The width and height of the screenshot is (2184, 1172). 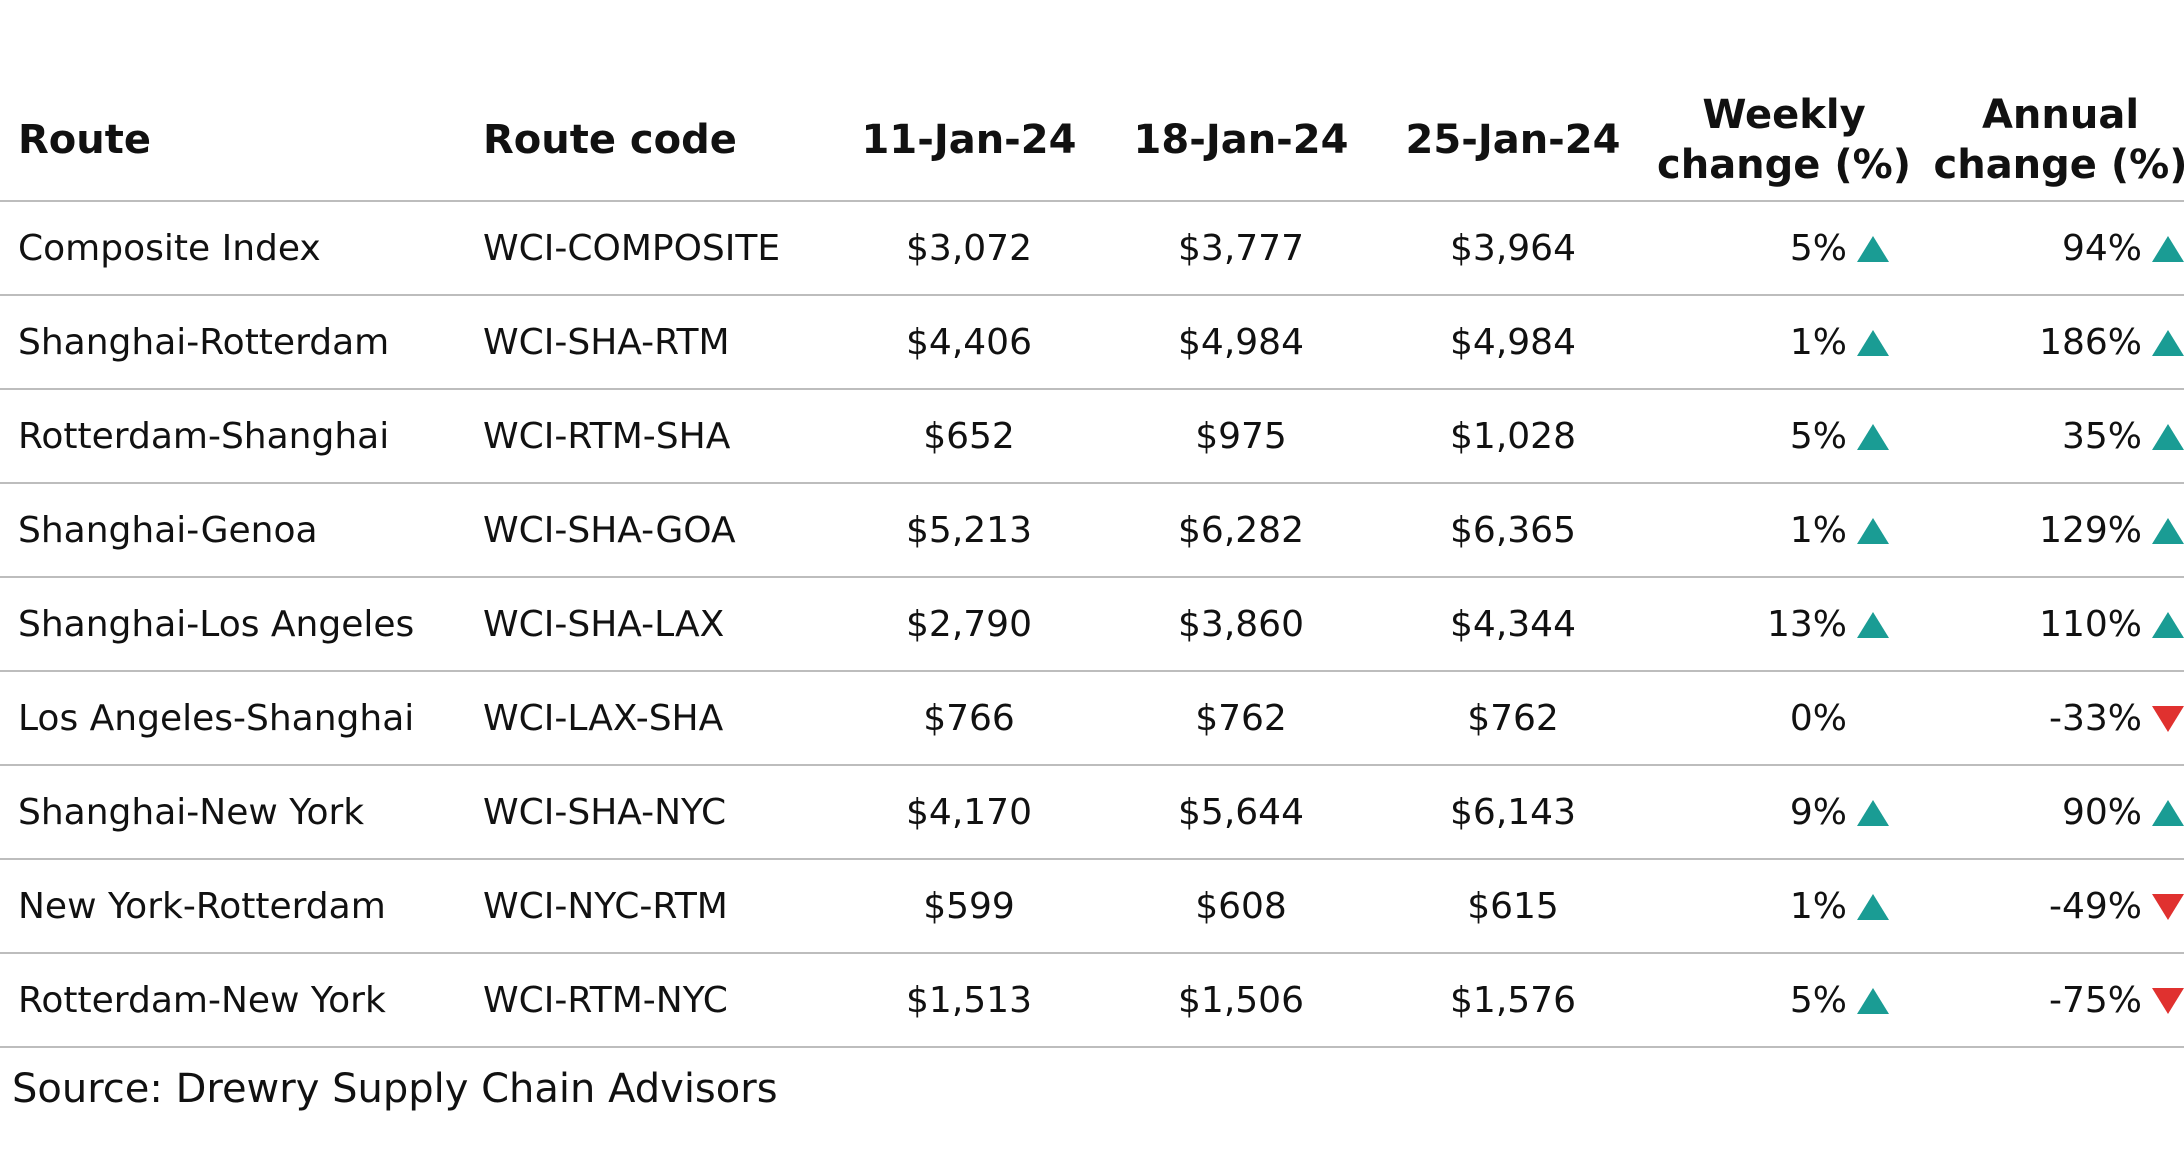 I want to click on rate-date-1-cell: $2,790, so click(x=969, y=624).